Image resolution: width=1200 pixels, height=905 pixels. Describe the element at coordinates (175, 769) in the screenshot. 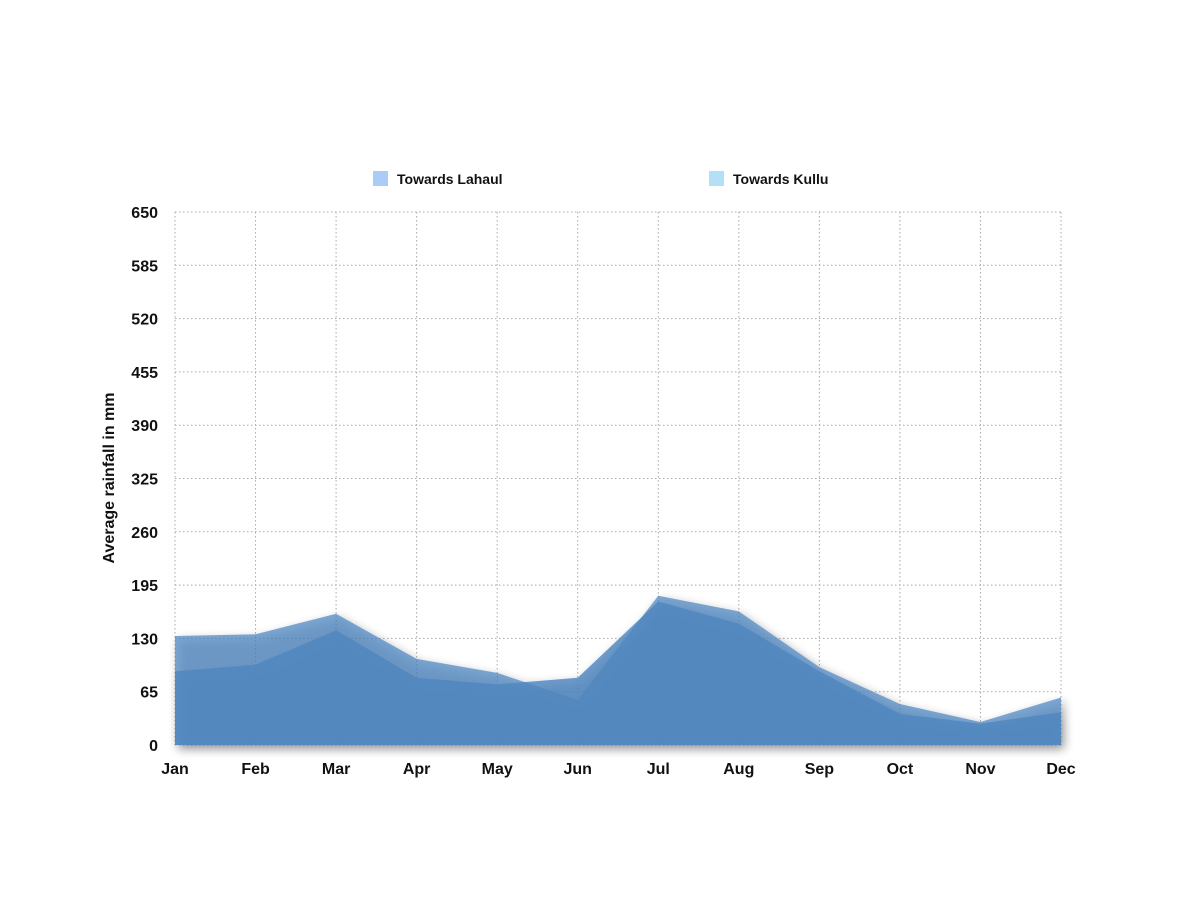

I see `x-tick-label: Jan` at that location.